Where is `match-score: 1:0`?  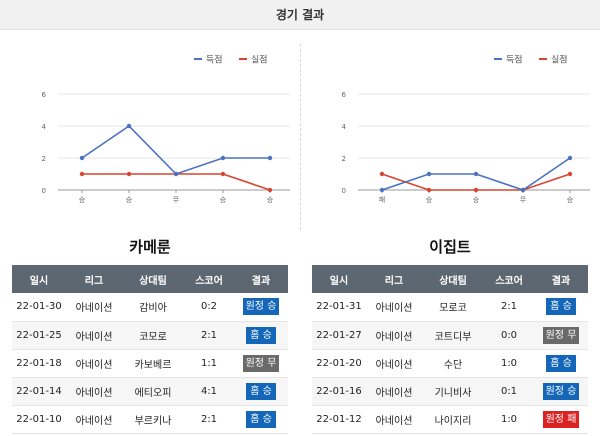 match-score: 1:0 is located at coordinates (509, 419).